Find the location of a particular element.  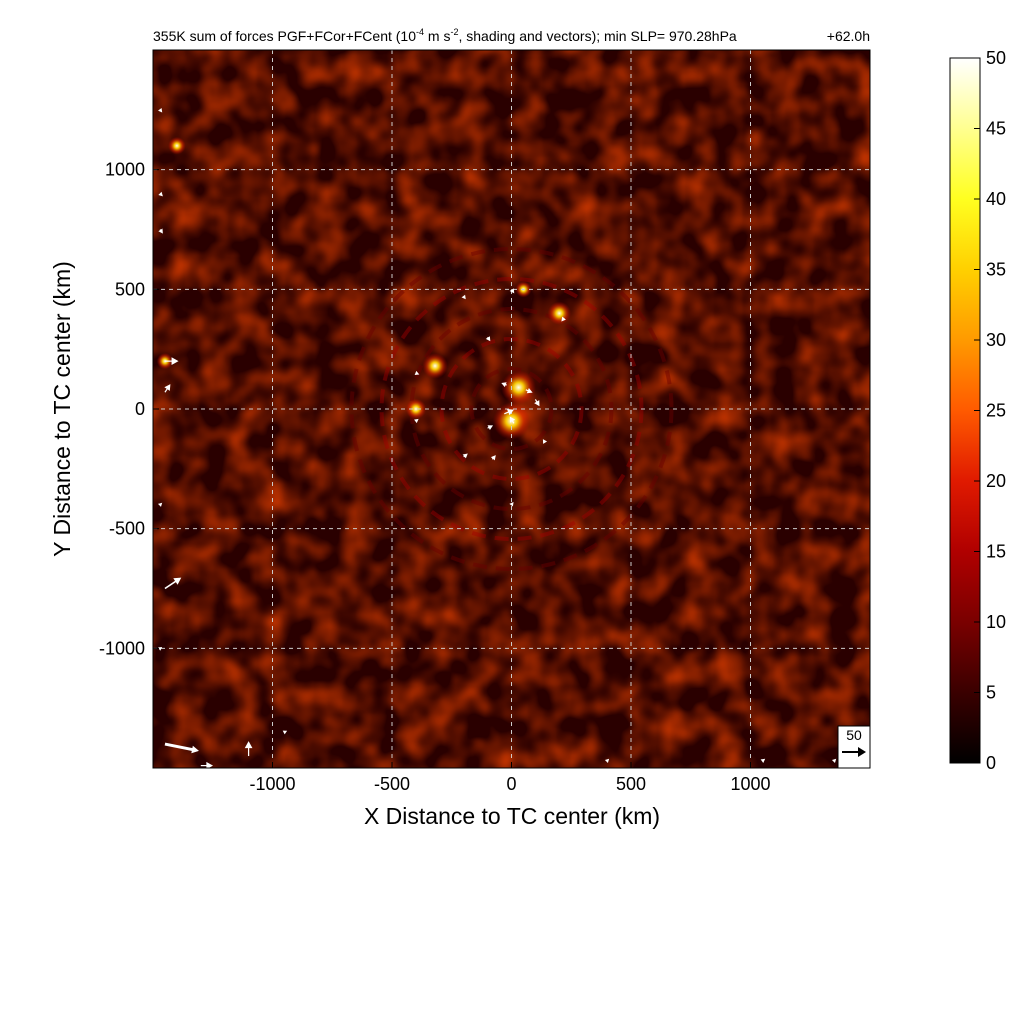

colorbar-tick-label: 25 is located at coordinates (996, 411).